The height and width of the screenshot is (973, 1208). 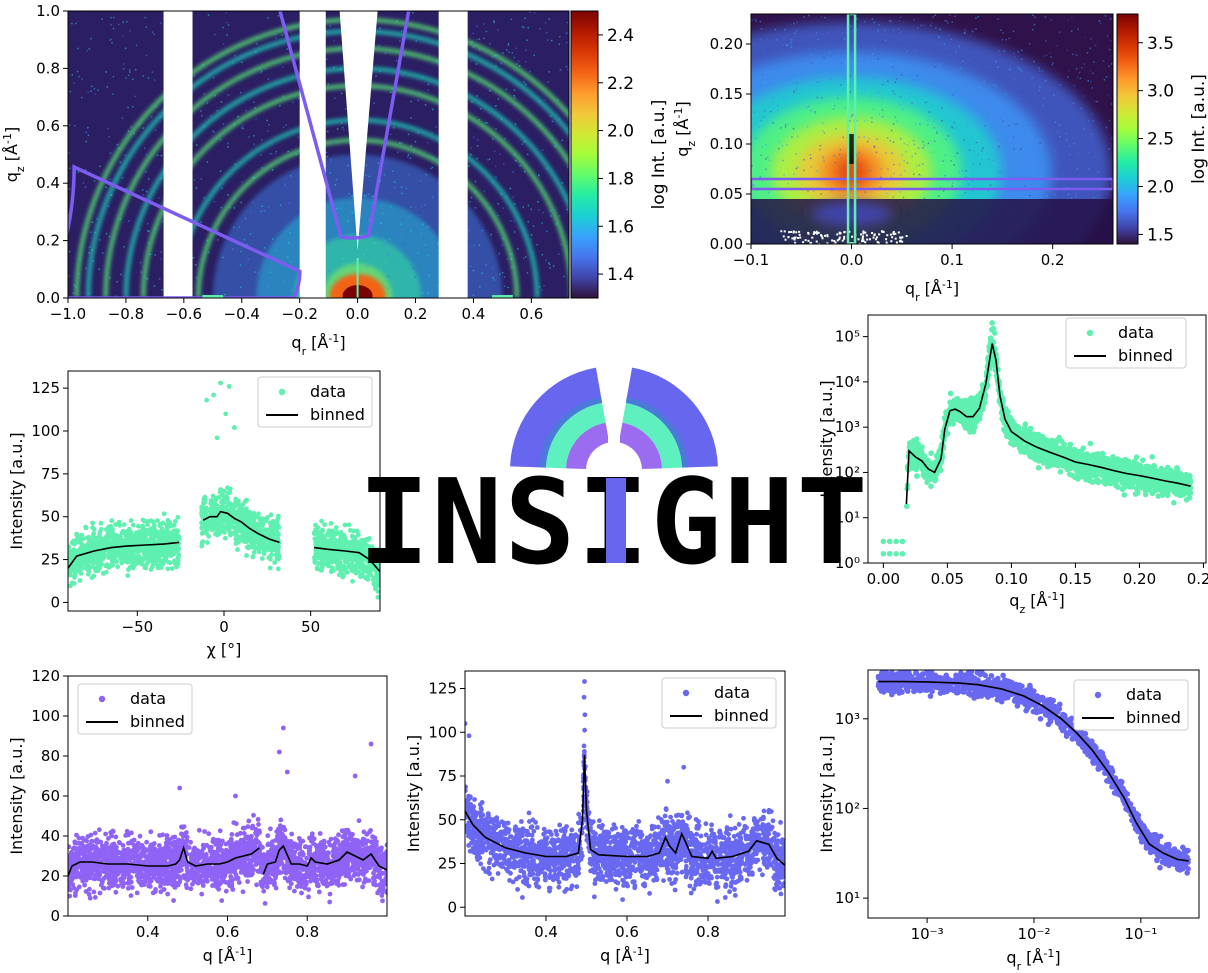 I want to click on y-tick-label: 75, so click(x=50, y=474).